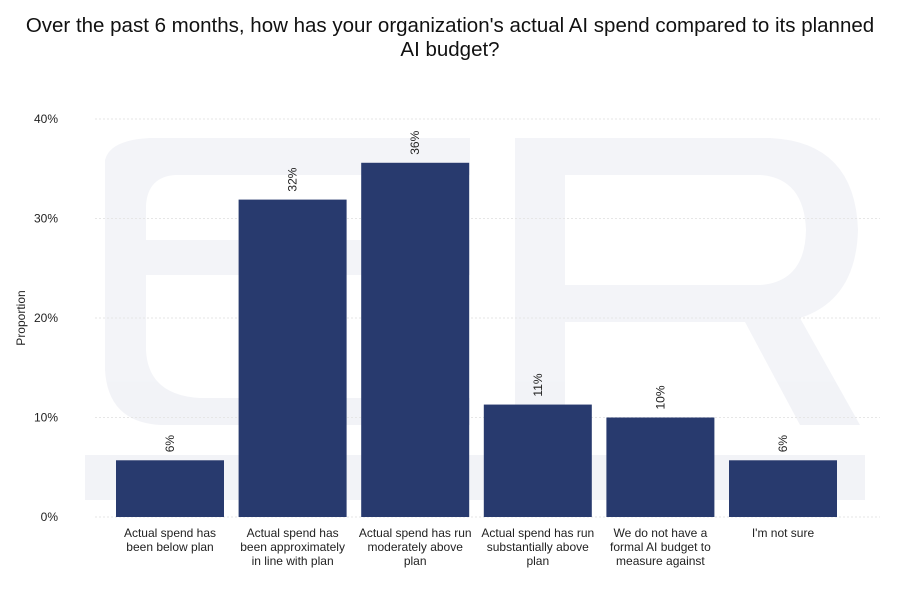  I want to click on x-tick-label: been approximately, so click(292, 547).